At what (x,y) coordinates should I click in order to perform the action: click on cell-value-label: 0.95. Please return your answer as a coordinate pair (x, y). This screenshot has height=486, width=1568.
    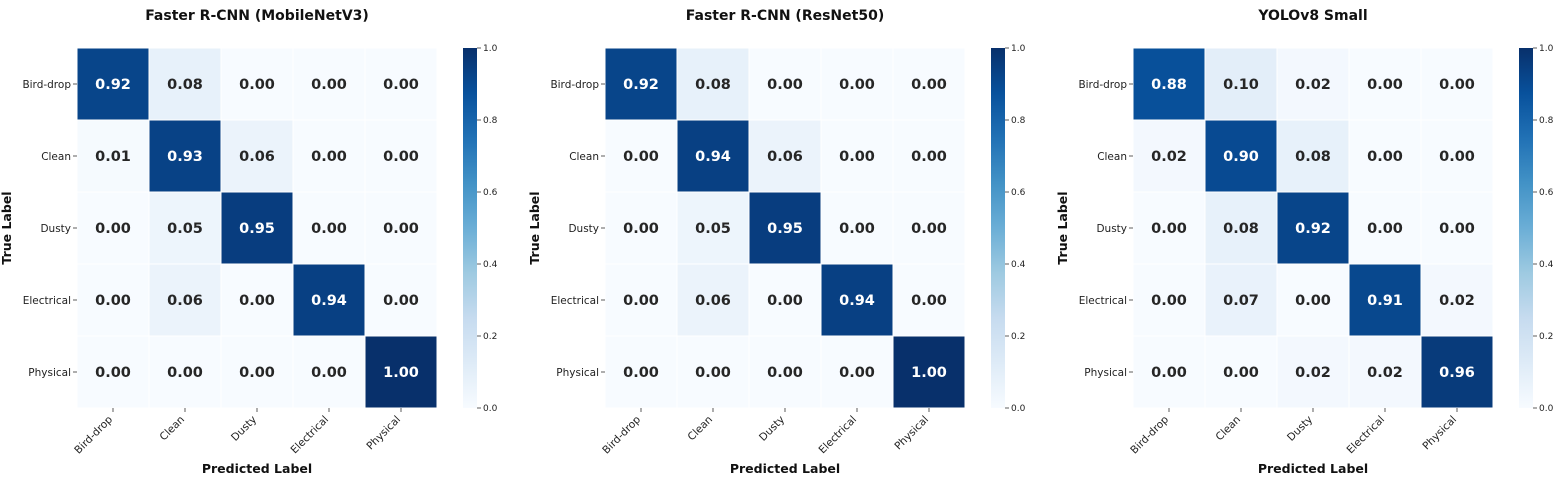
    Looking at the image, I should click on (785, 229).